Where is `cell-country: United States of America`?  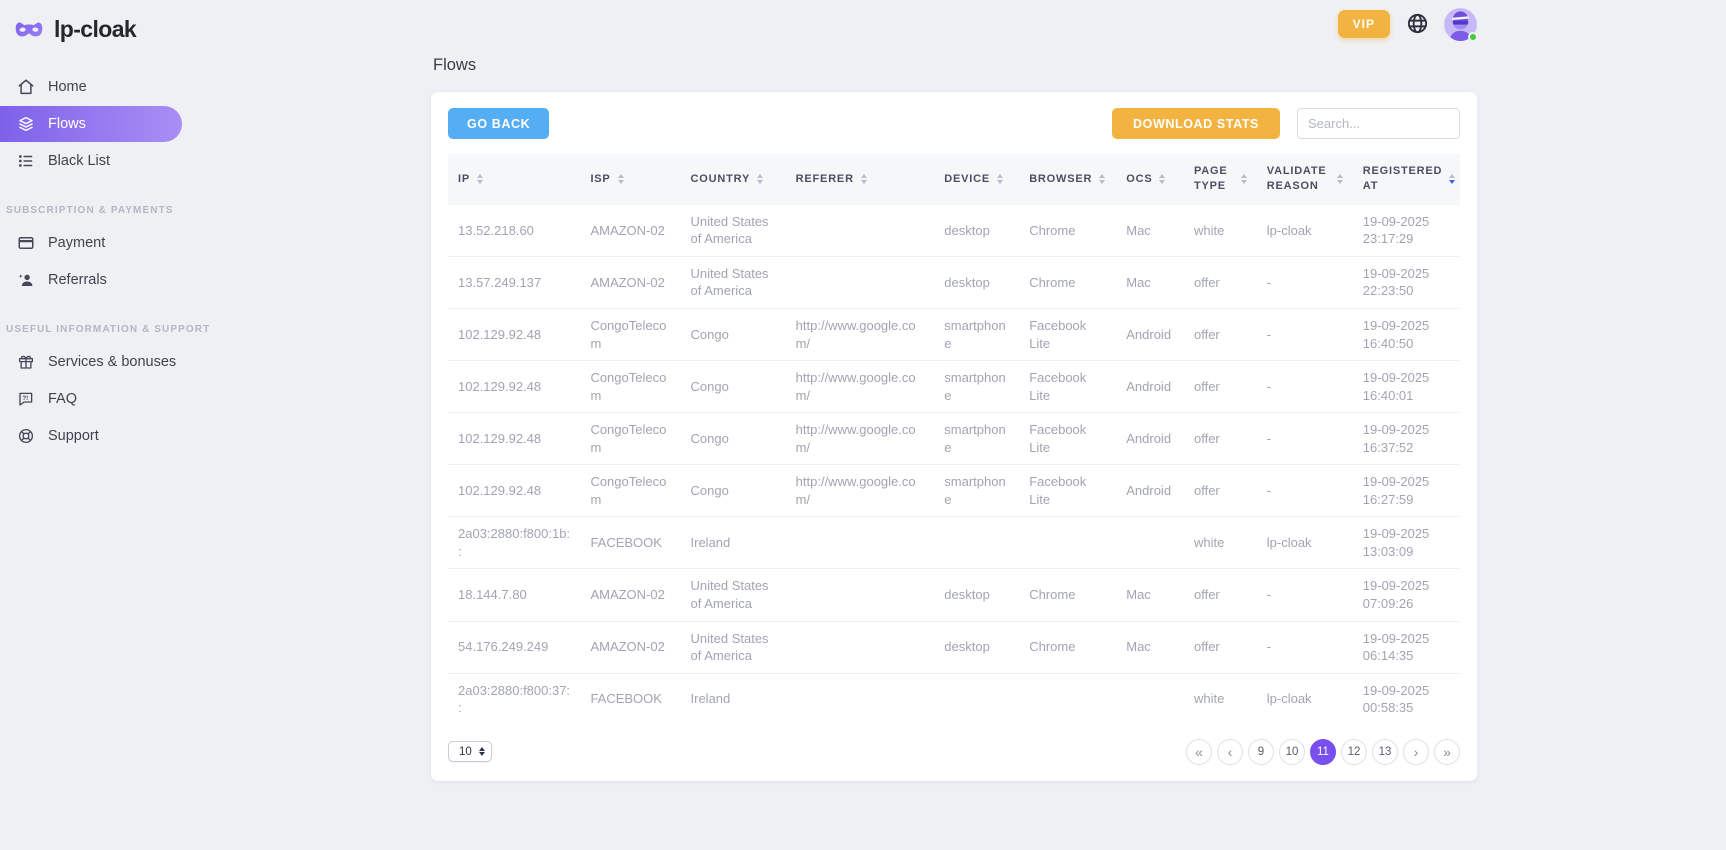 cell-country: United States of America is located at coordinates (733, 647).